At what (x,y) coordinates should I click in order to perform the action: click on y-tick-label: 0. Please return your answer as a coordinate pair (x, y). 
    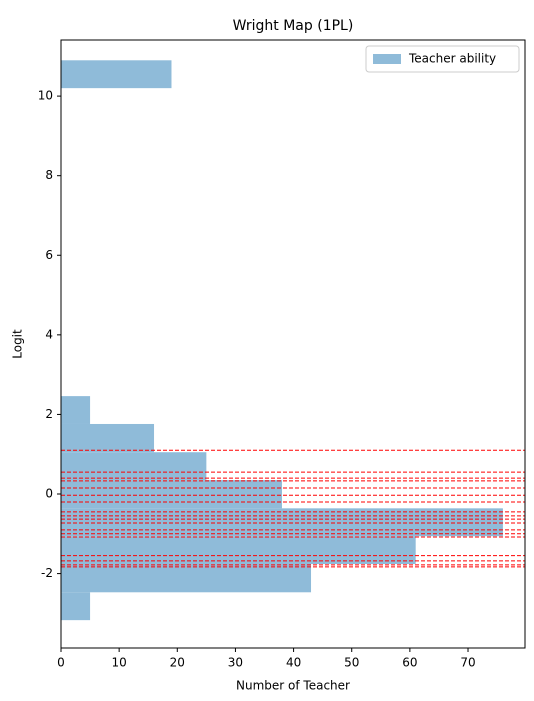
    Looking at the image, I should click on (49, 494).